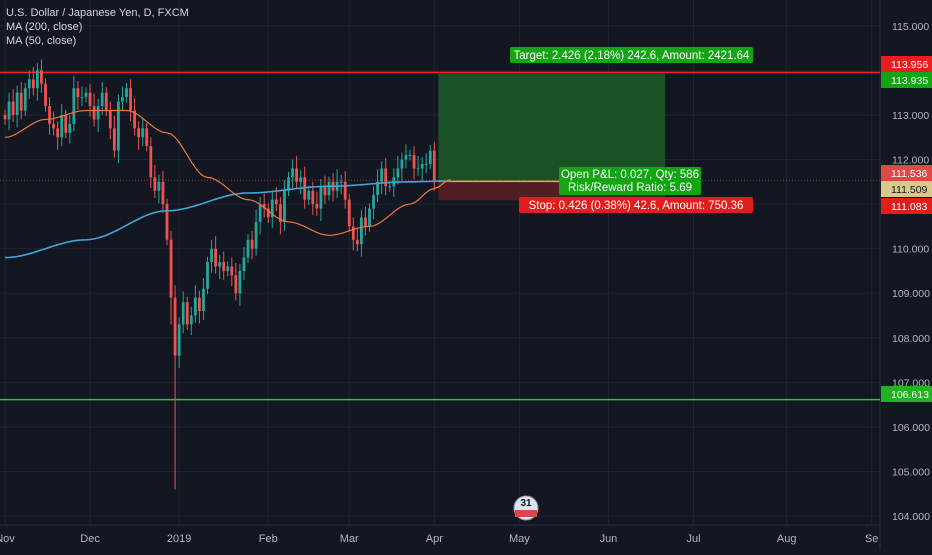 The width and height of the screenshot is (932, 555). I want to click on y-tick-label: 105.000, so click(911, 473).